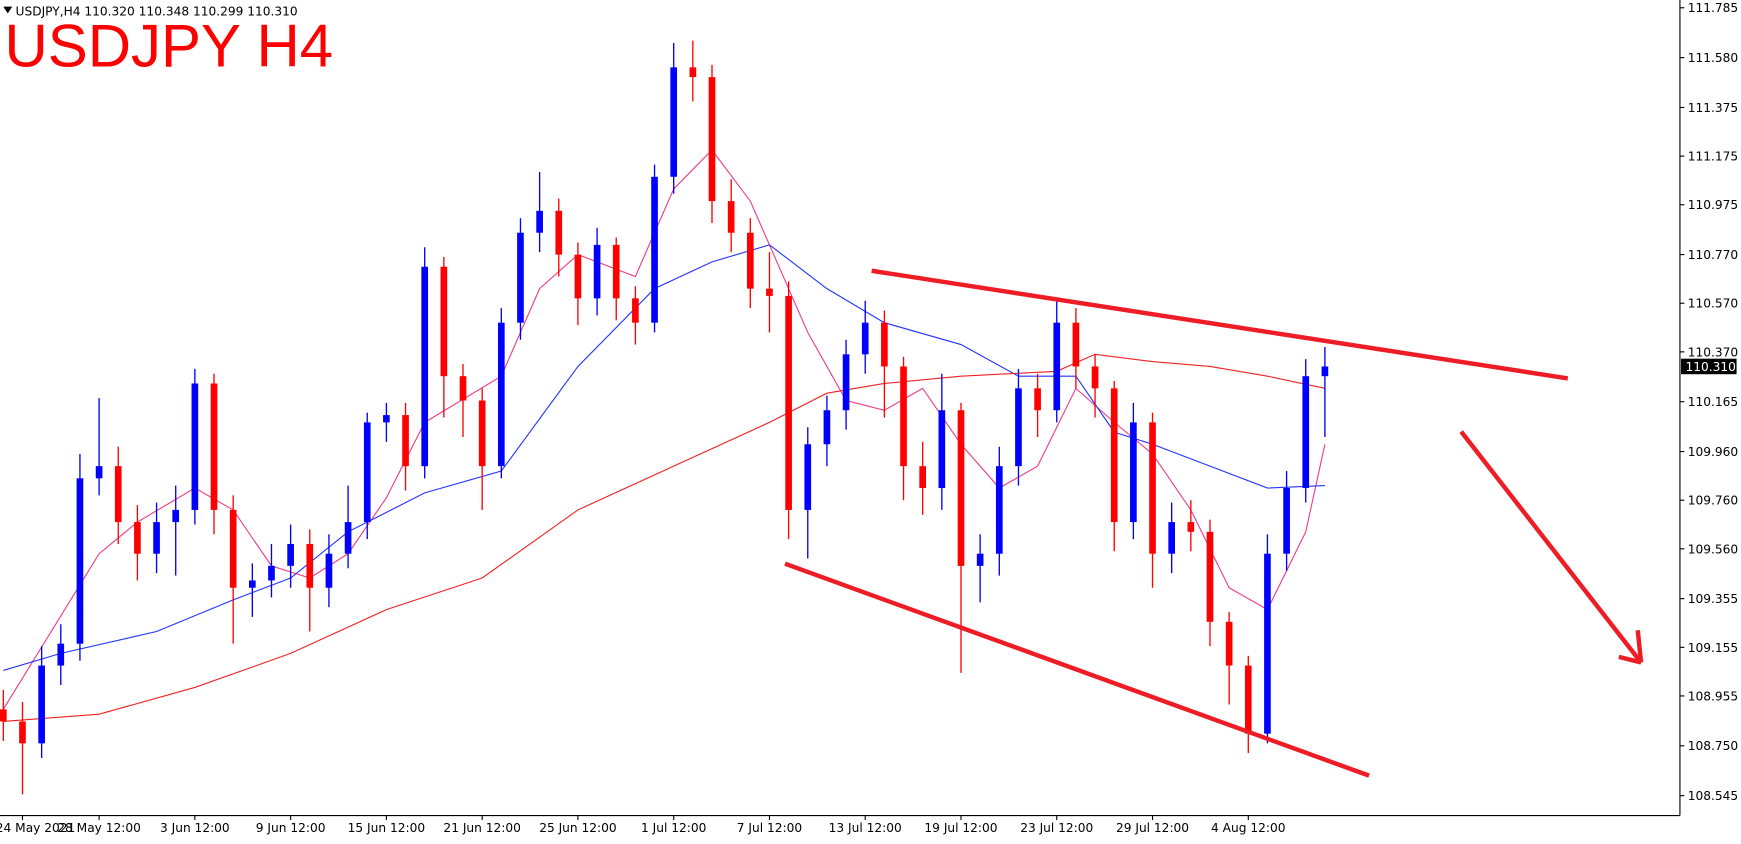  What do you see at coordinates (37, 828) in the screenshot?
I see `x-tick-label: 24 May 2021` at bounding box center [37, 828].